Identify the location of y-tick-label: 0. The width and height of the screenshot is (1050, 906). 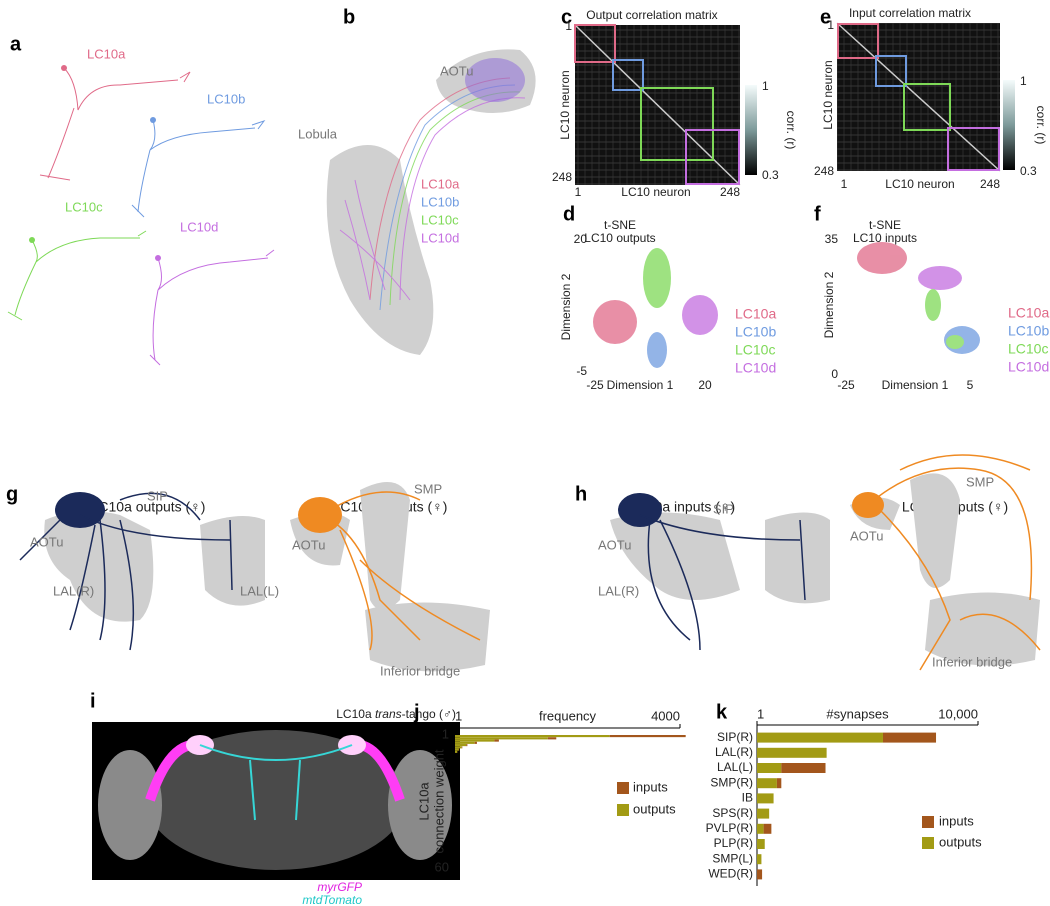
(834, 374).